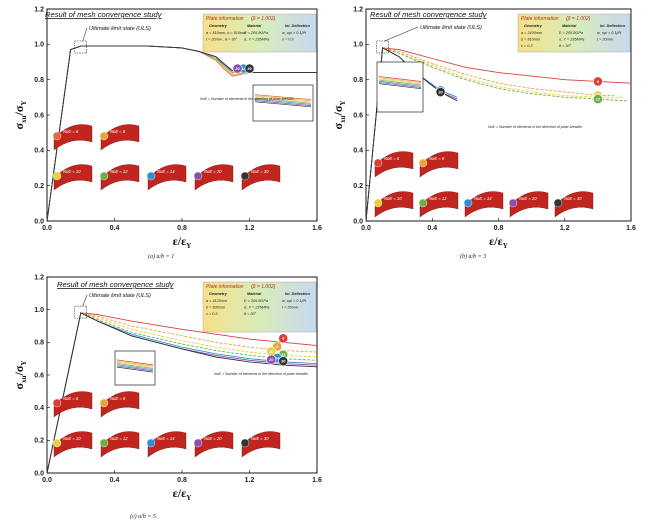  I want to click on mesh-image: NoE = 6, so click(72, 137).